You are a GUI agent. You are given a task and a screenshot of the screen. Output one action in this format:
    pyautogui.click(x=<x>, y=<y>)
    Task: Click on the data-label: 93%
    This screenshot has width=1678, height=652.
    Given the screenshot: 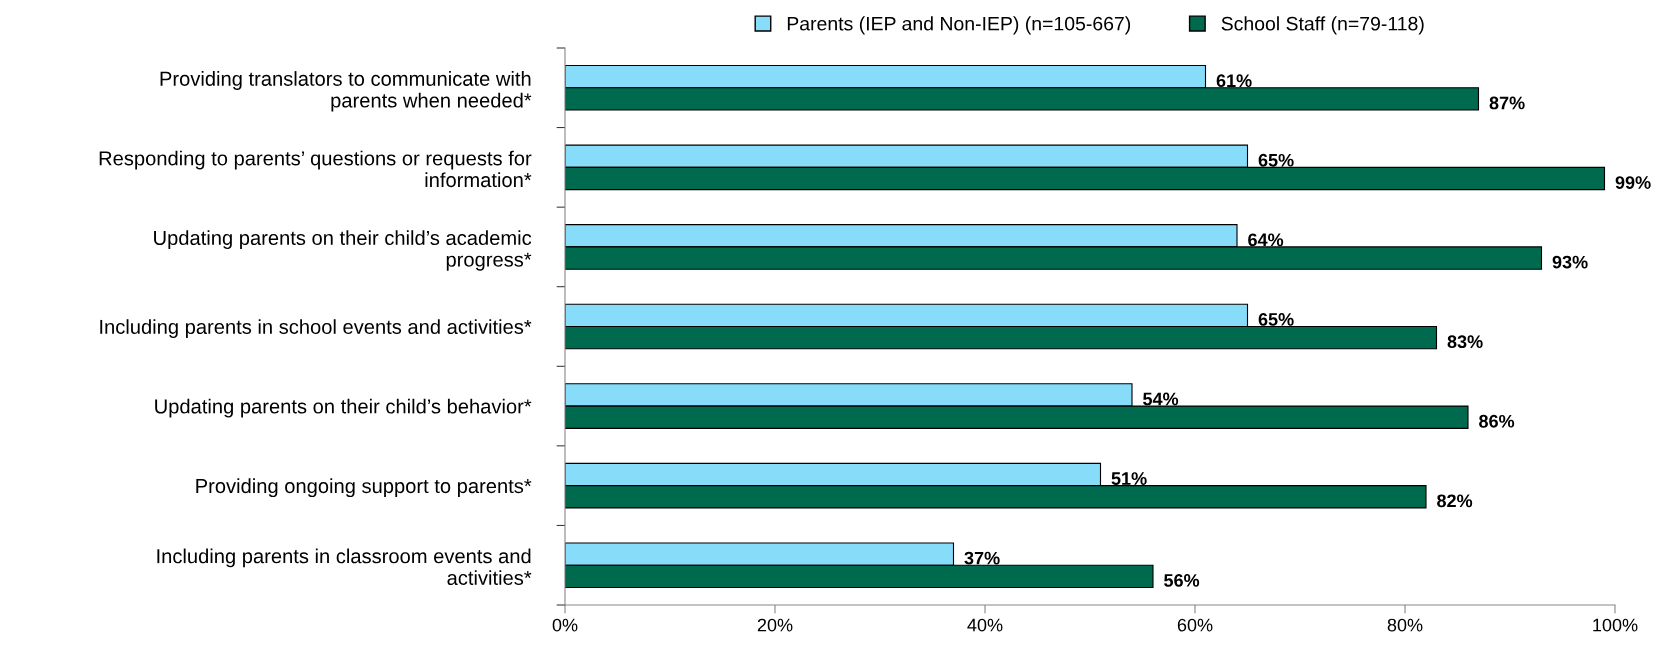 What is the action you would take?
    pyautogui.click(x=1570, y=262)
    